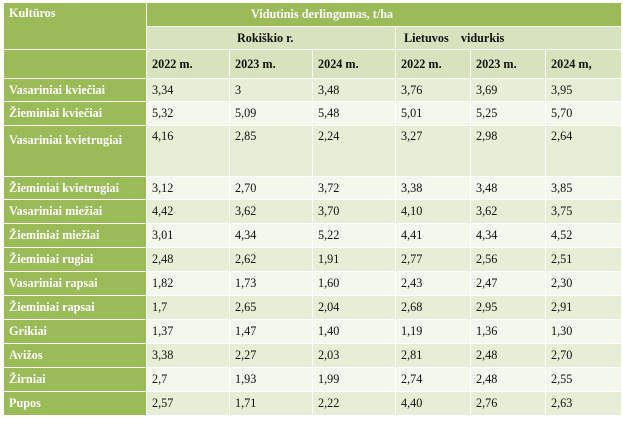 Image resolution: width=623 pixels, height=429 pixels. Describe the element at coordinates (433, 113) in the screenshot. I see `yield-cell: 5,01` at that location.